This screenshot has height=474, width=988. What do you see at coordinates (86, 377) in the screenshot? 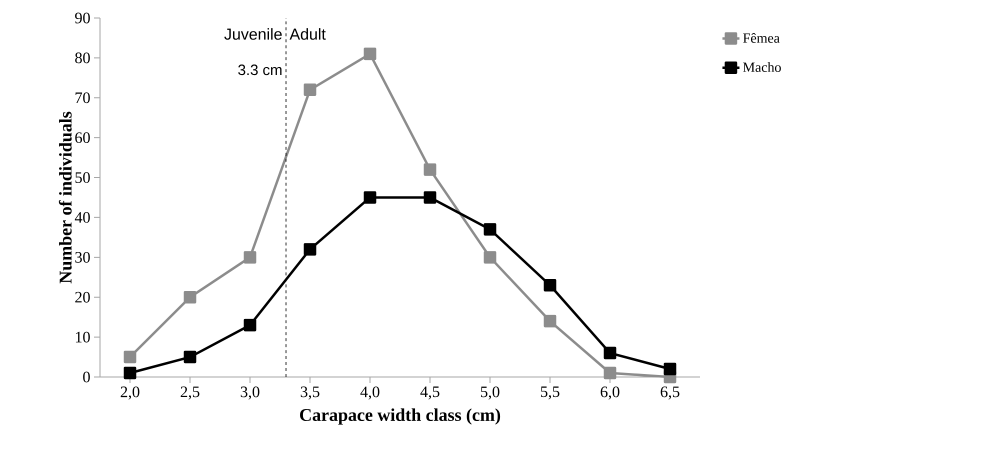
I see `y-tick-label: 0` at bounding box center [86, 377].